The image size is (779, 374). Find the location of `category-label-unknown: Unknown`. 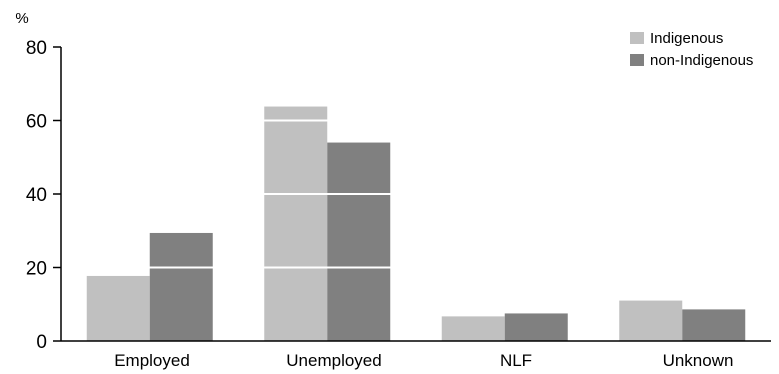

category-label-unknown: Unknown is located at coordinates (698, 360).